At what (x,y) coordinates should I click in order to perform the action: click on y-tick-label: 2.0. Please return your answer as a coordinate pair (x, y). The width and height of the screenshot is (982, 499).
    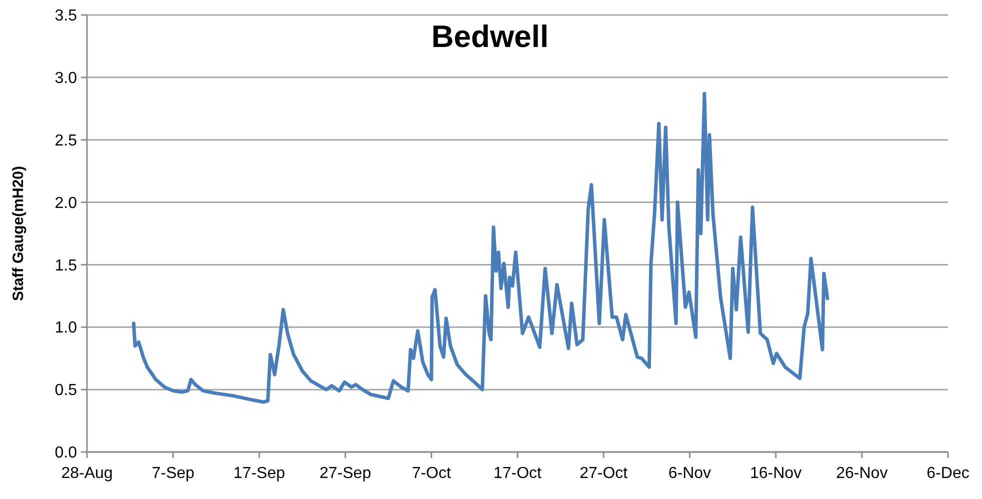
    Looking at the image, I should click on (66, 203).